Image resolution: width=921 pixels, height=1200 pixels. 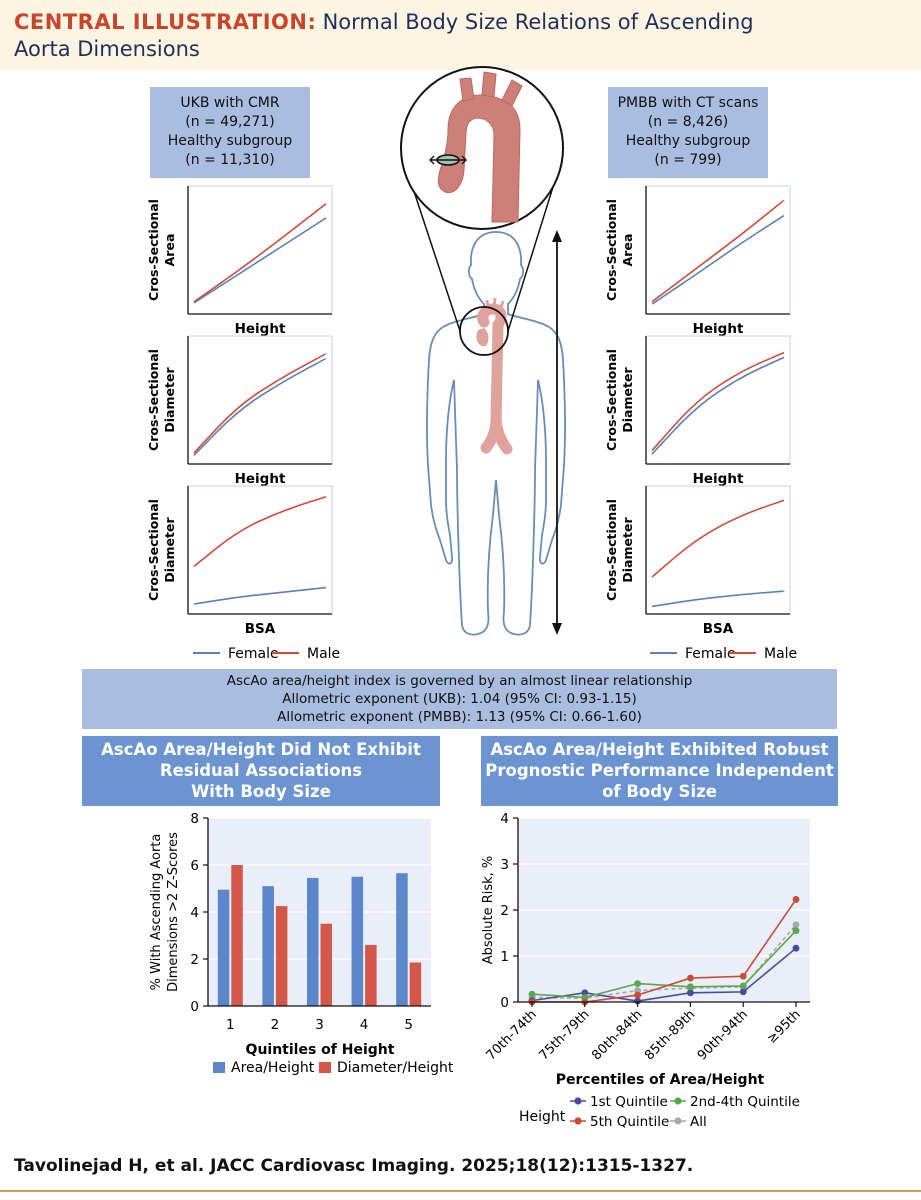 What do you see at coordinates (723, 1035) in the screenshot?
I see `risk-xtick-label: 90th-94th` at bounding box center [723, 1035].